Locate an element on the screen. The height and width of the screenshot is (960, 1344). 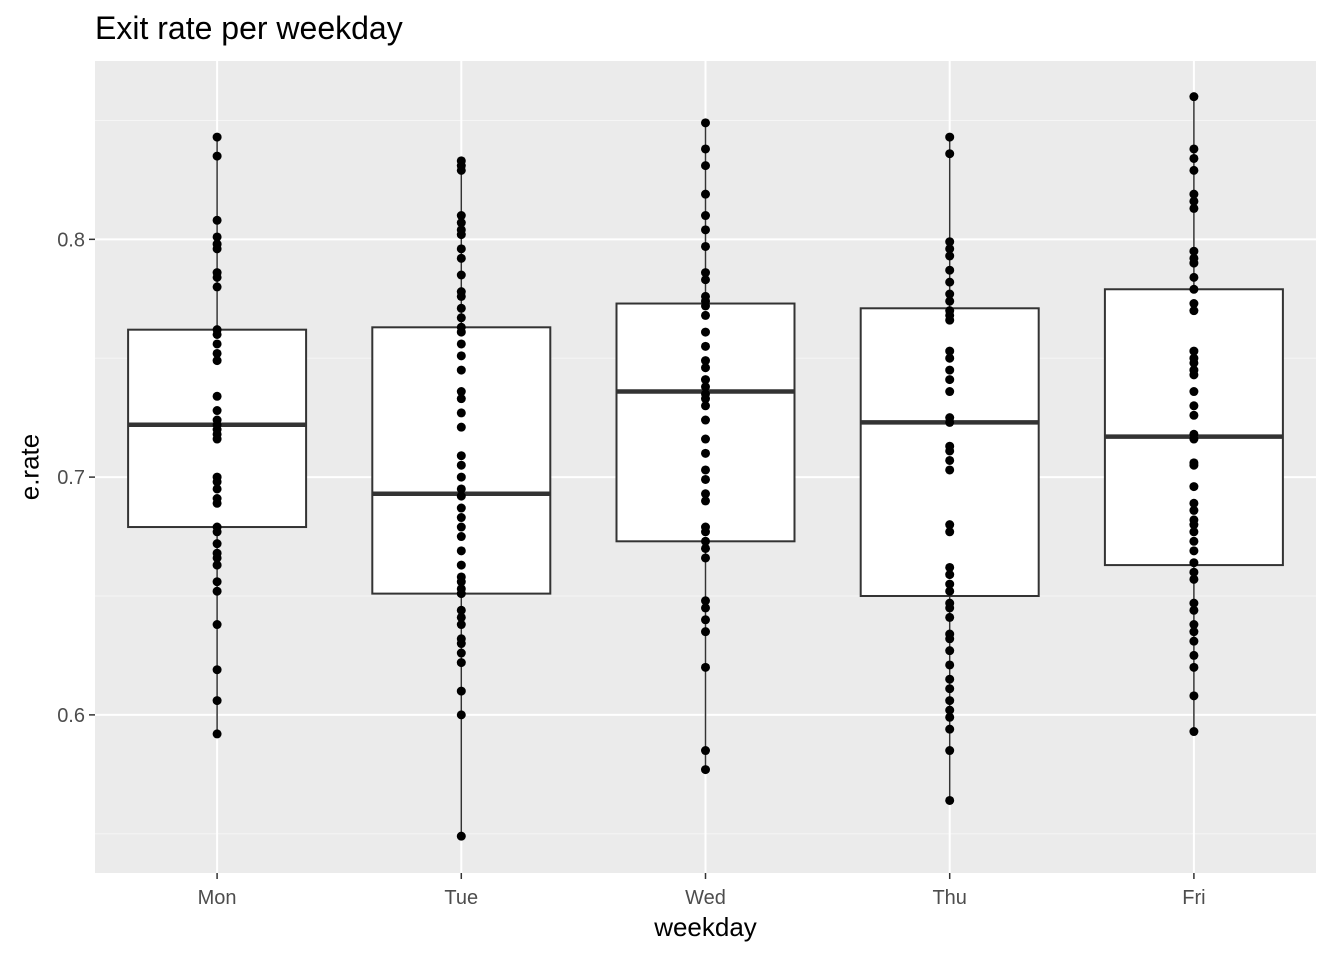
y-tick-label: 0.6 is located at coordinates (71, 716).